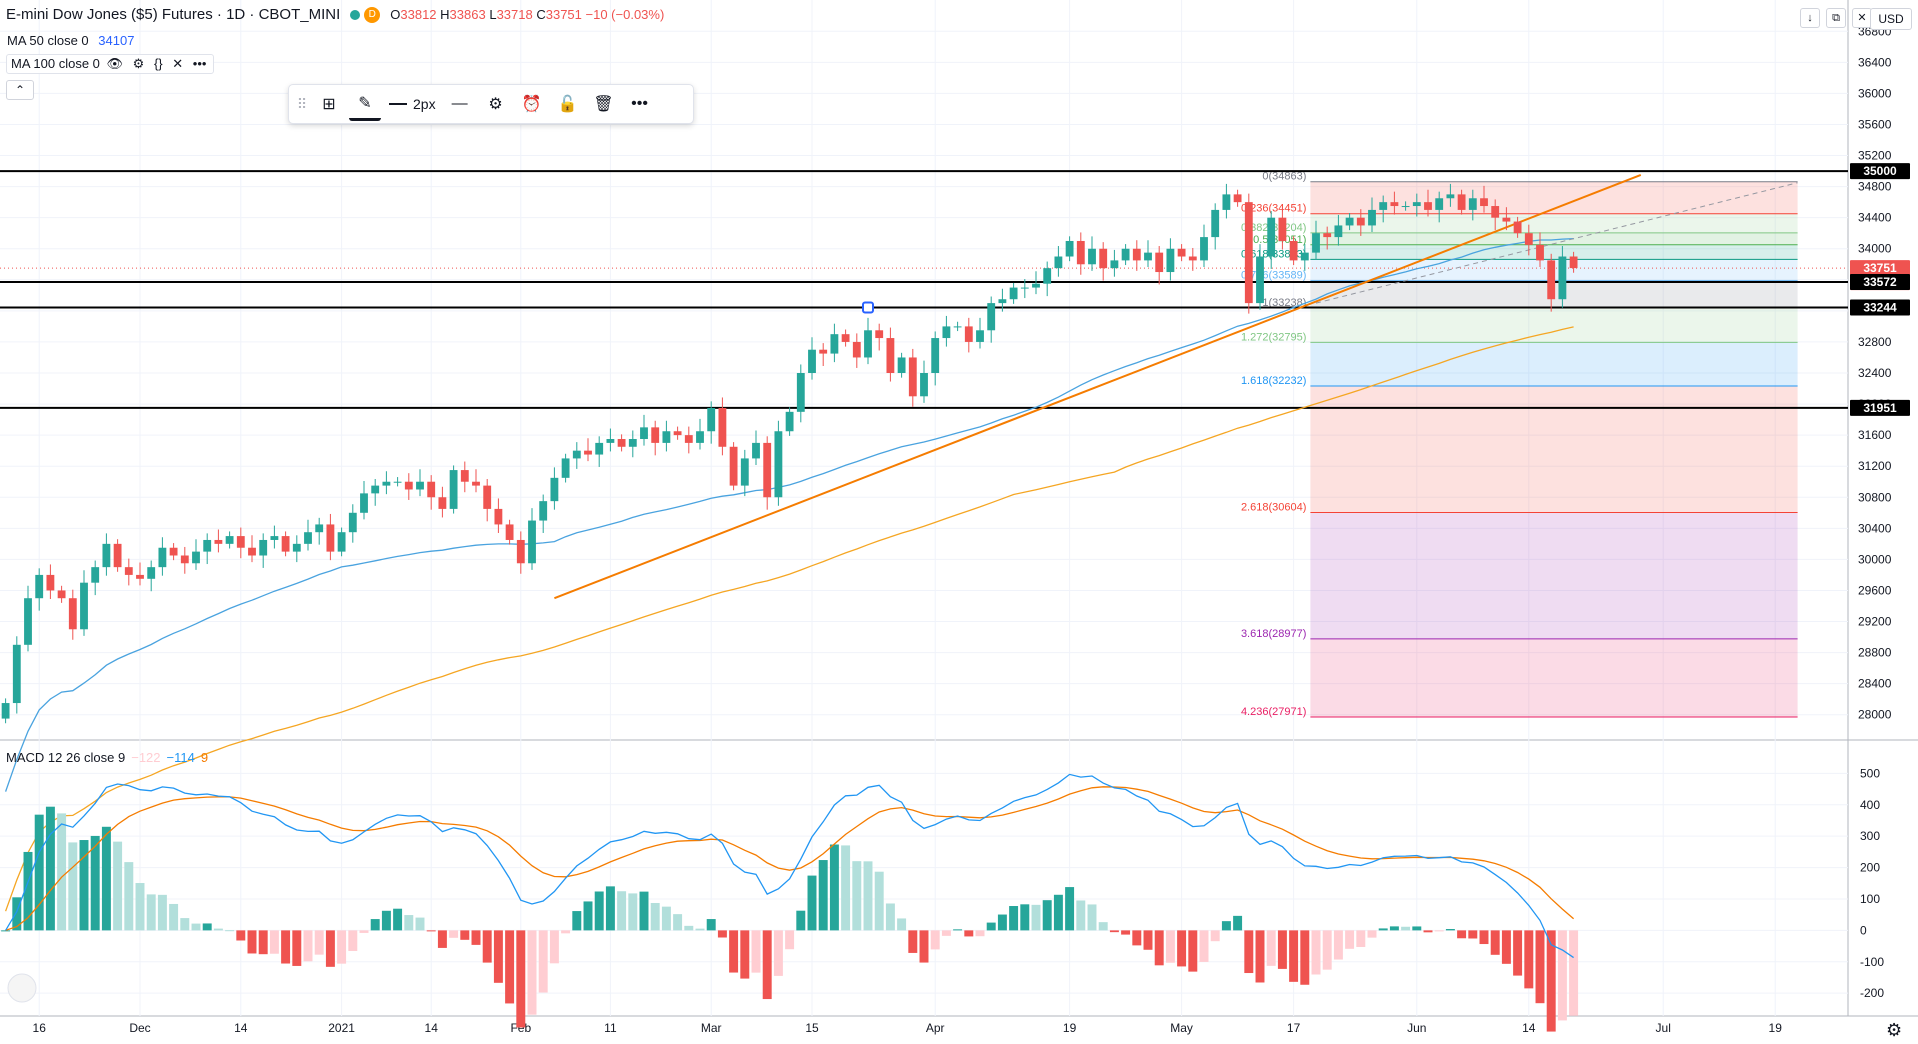  I want to click on time-tick-label: Mar, so click(711, 1028).